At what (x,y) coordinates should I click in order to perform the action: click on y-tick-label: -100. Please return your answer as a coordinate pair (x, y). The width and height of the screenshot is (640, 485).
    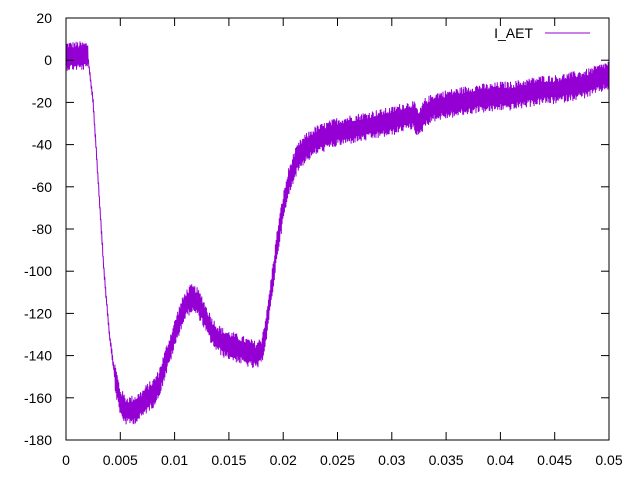
    Looking at the image, I should click on (38, 271).